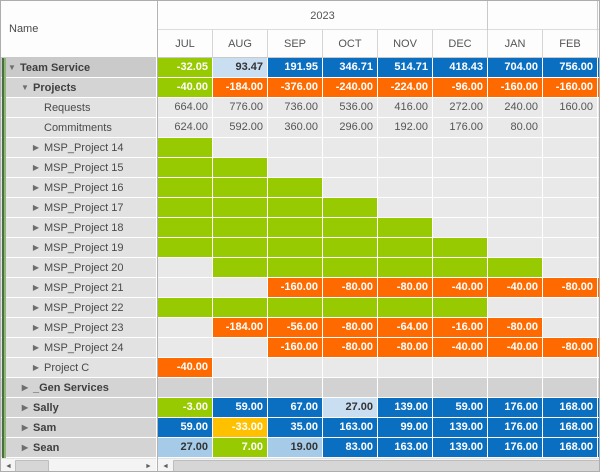 The height and width of the screenshot is (472, 600). Describe the element at coordinates (148, 465) in the screenshot. I see `scroll-right-icon: ►` at that location.